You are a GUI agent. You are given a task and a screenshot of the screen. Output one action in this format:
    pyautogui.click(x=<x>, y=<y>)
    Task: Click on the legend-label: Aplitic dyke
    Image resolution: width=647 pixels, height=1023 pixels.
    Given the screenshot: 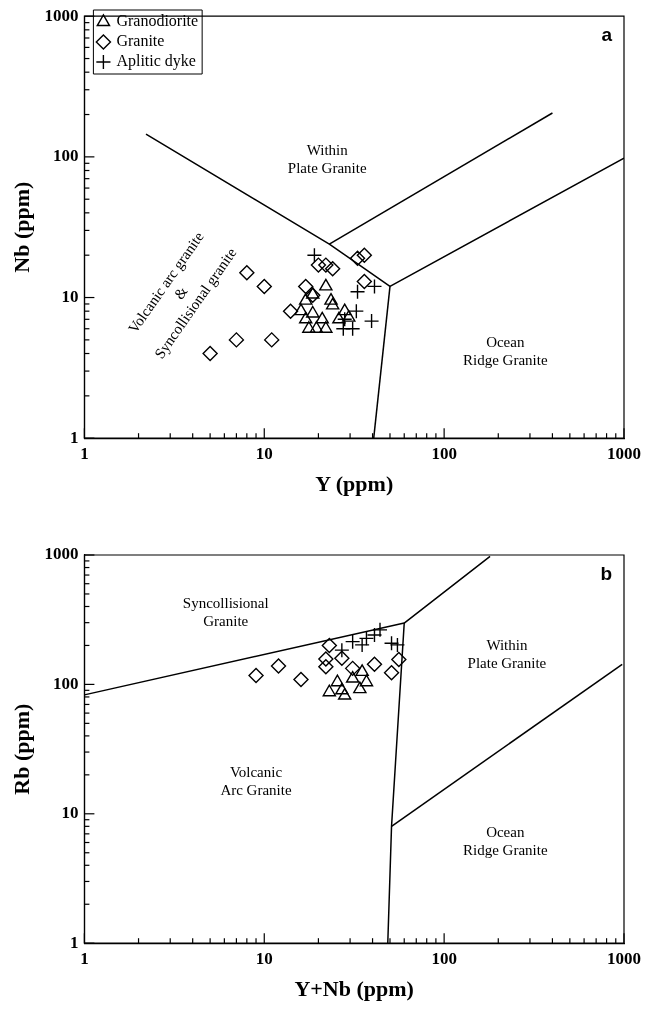 What is the action you would take?
    pyautogui.click(x=156, y=61)
    